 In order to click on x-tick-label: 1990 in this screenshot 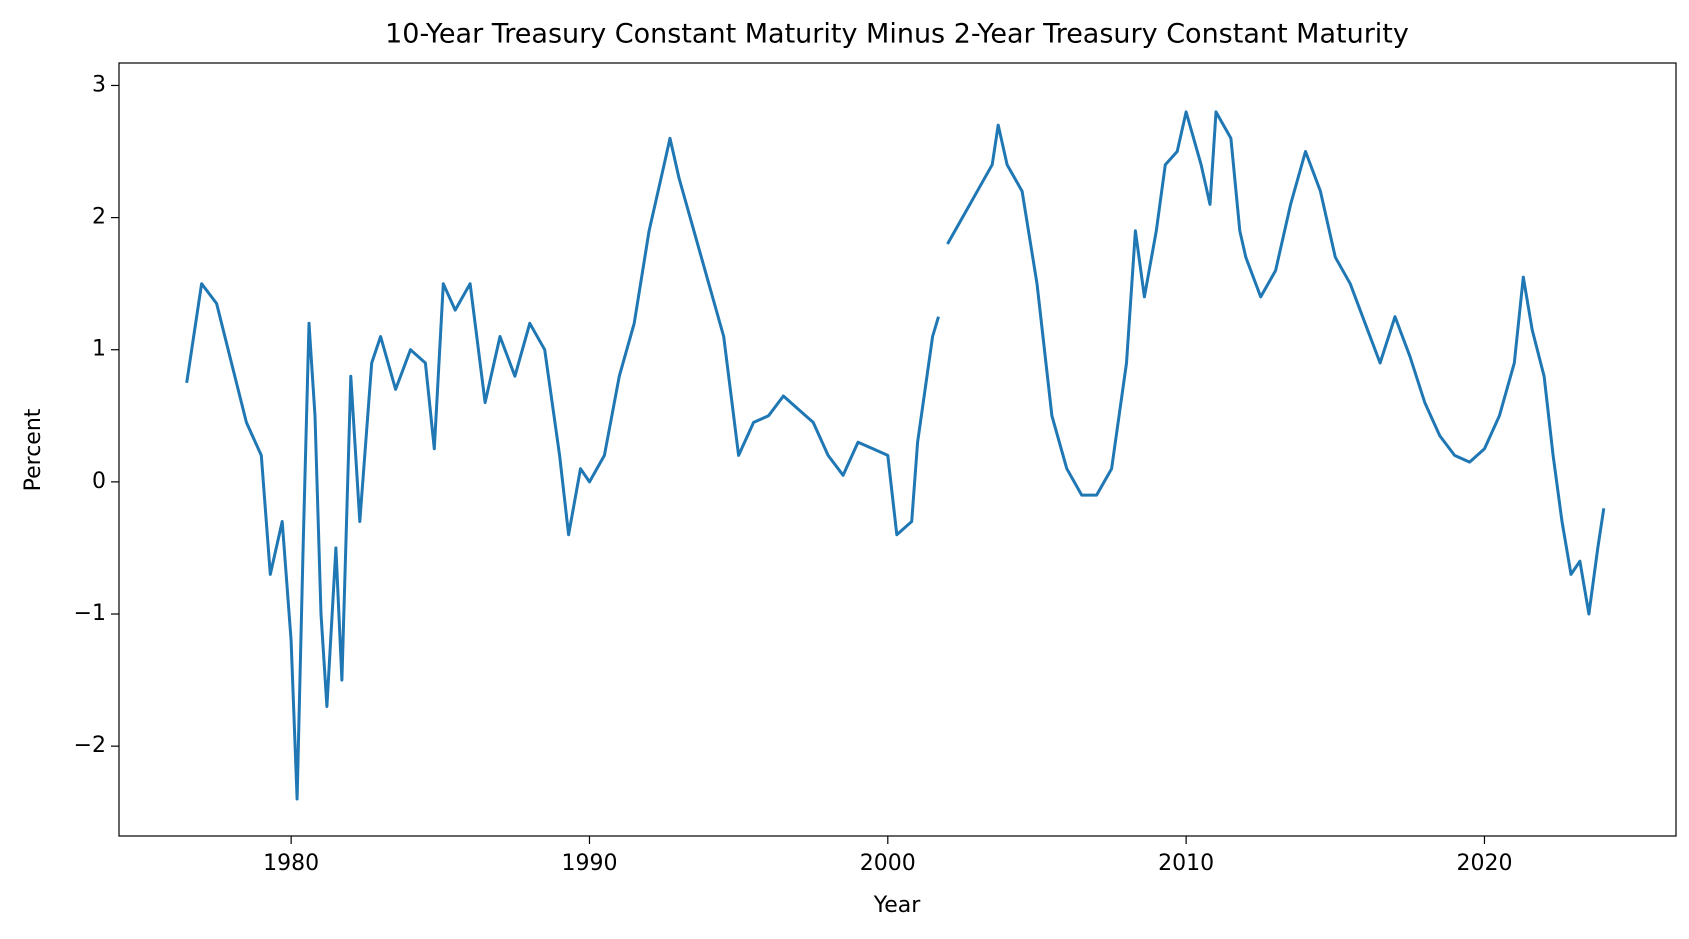, I will do `click(589, 863)`.